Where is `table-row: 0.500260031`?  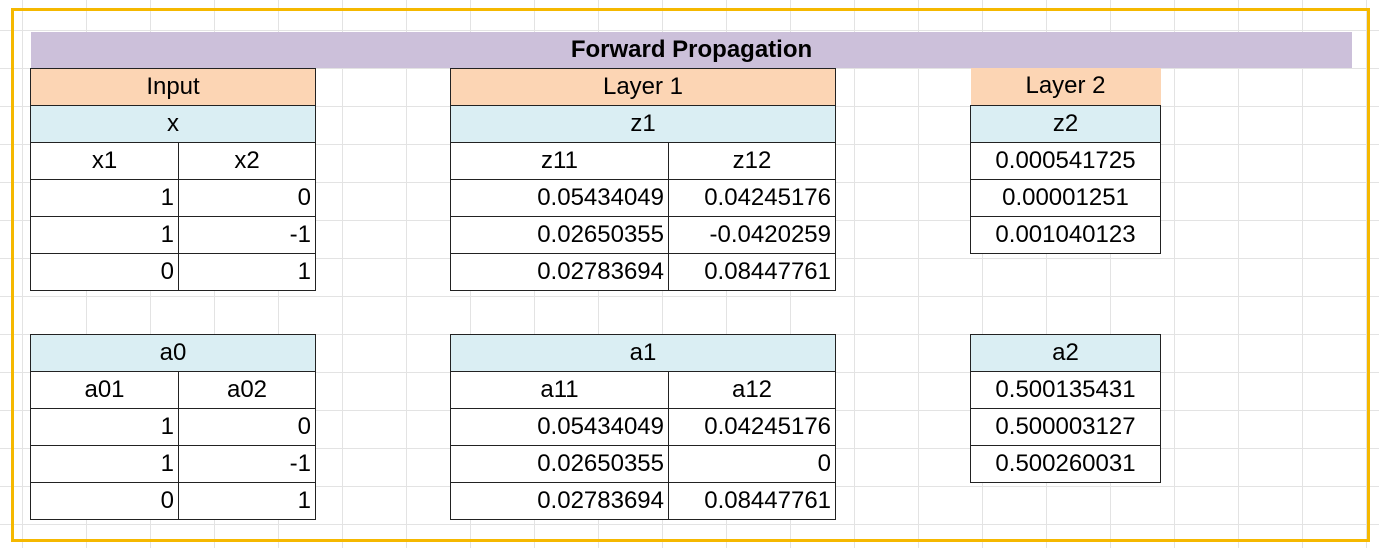 table-row: 0.500260031 is located at coordinates (1065, 464).